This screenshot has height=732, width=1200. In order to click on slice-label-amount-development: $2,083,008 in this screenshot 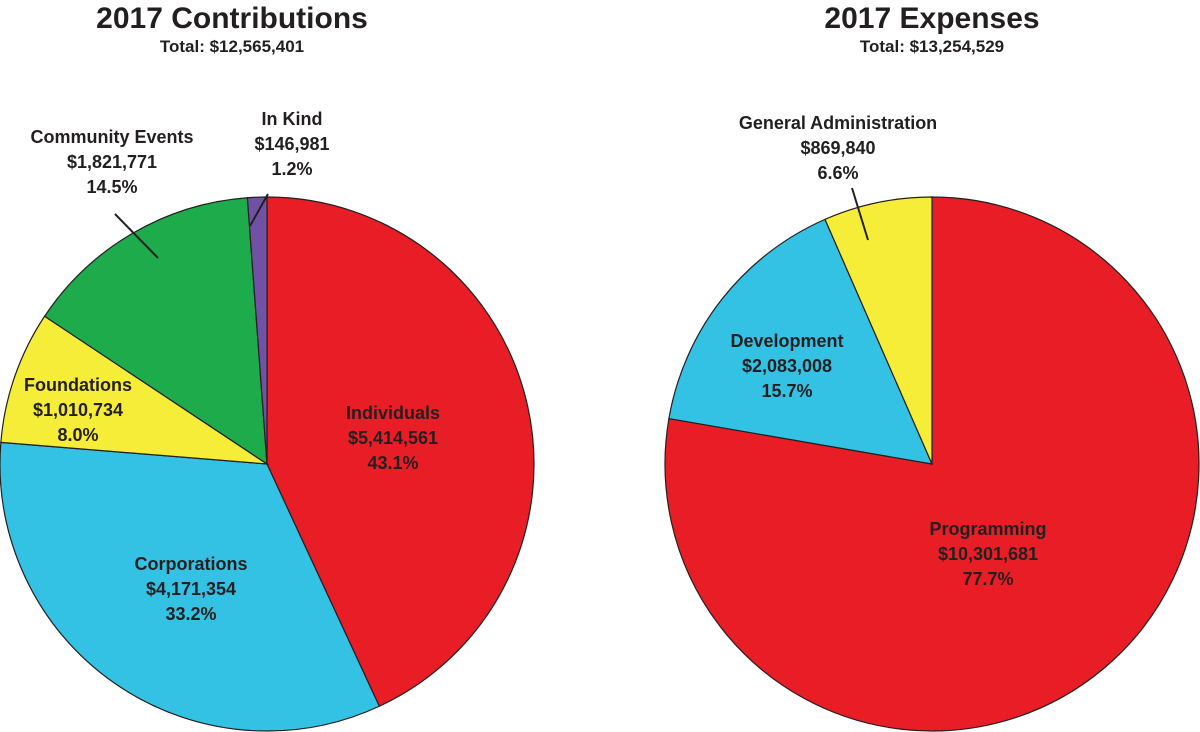, I will do `click(787, 366)`.